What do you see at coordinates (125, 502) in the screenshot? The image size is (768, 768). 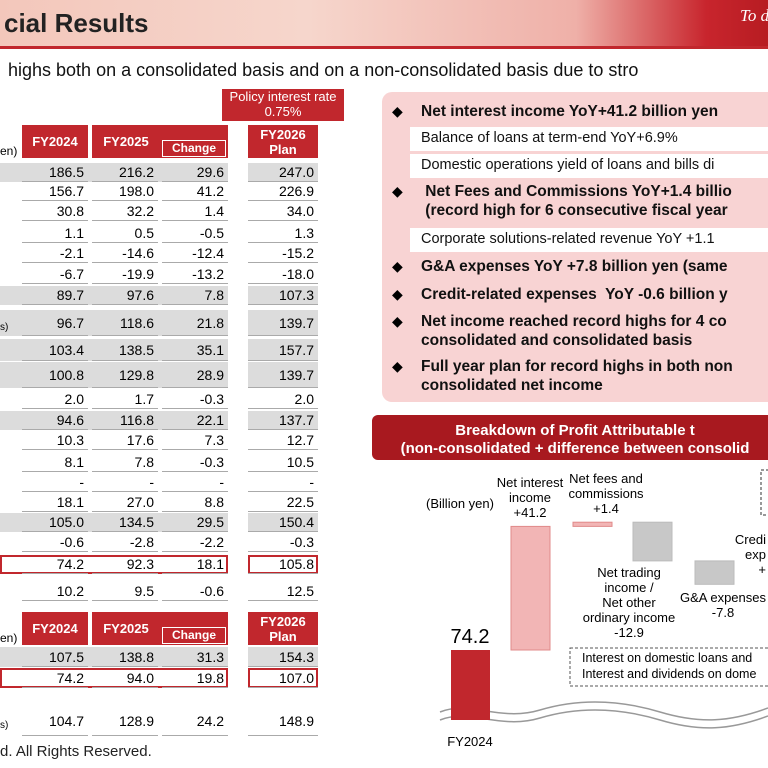 I see `table-cell: 27.0` at bounding box center [125, 502].